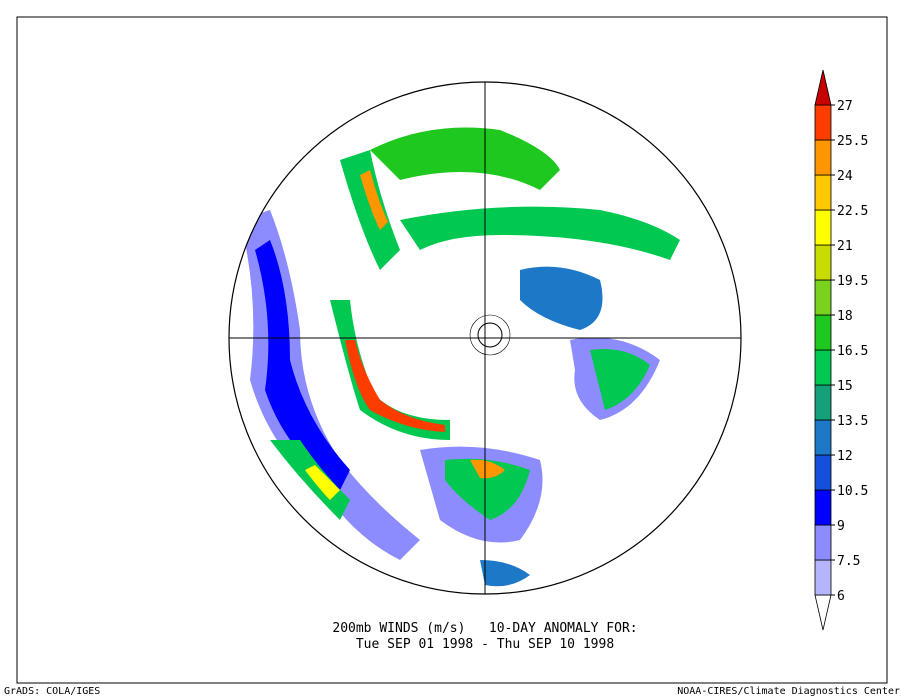 The height and width of the screenshot is (699, 904). I want to click on colorbar-label: 13.5, so click(852, 421).